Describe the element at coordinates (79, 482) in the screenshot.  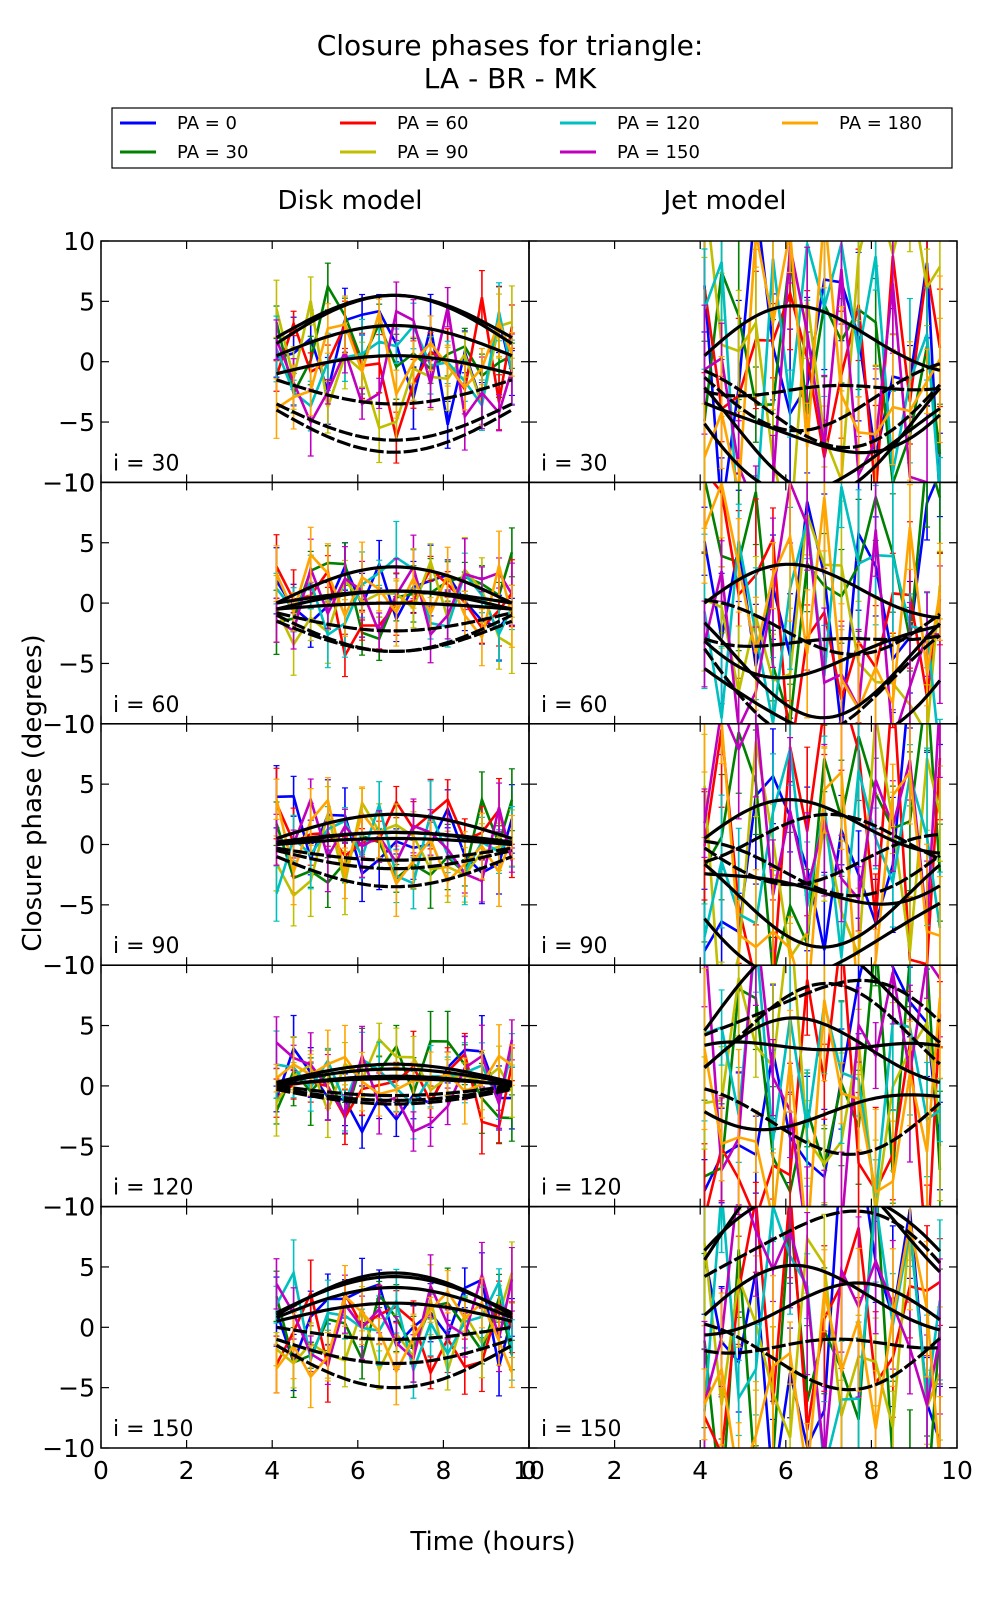
I see `panel-disk-1-ytick-label: 10` at that location.